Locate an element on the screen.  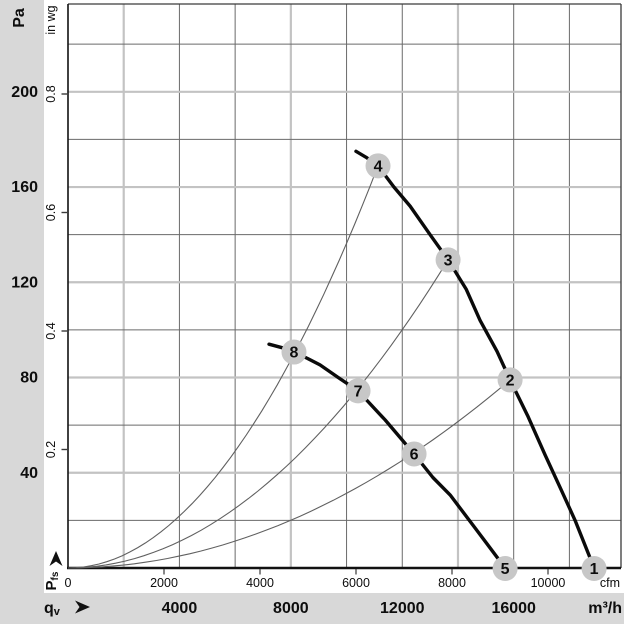
flow-right-arrow-icon is located at coordinates (82, 607).